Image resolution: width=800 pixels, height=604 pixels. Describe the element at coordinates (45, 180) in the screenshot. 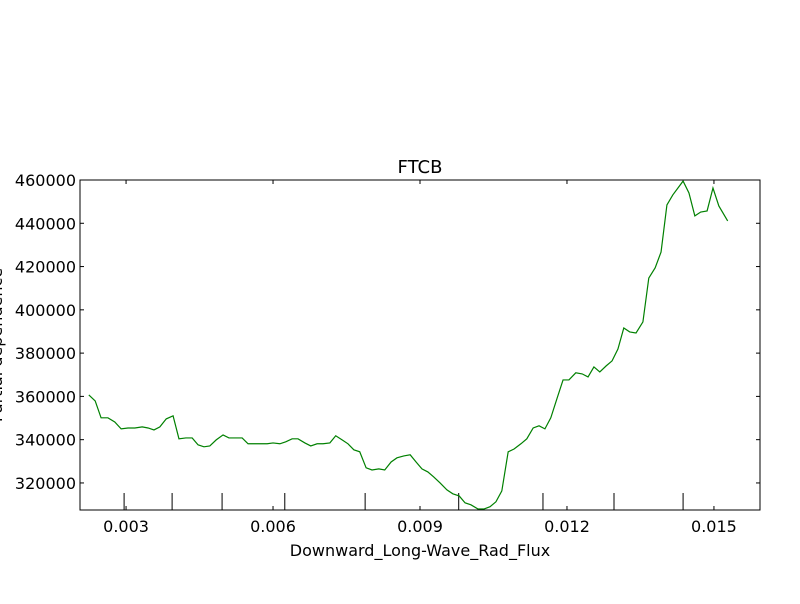

I see `y-tick-label: 460000` at that location.